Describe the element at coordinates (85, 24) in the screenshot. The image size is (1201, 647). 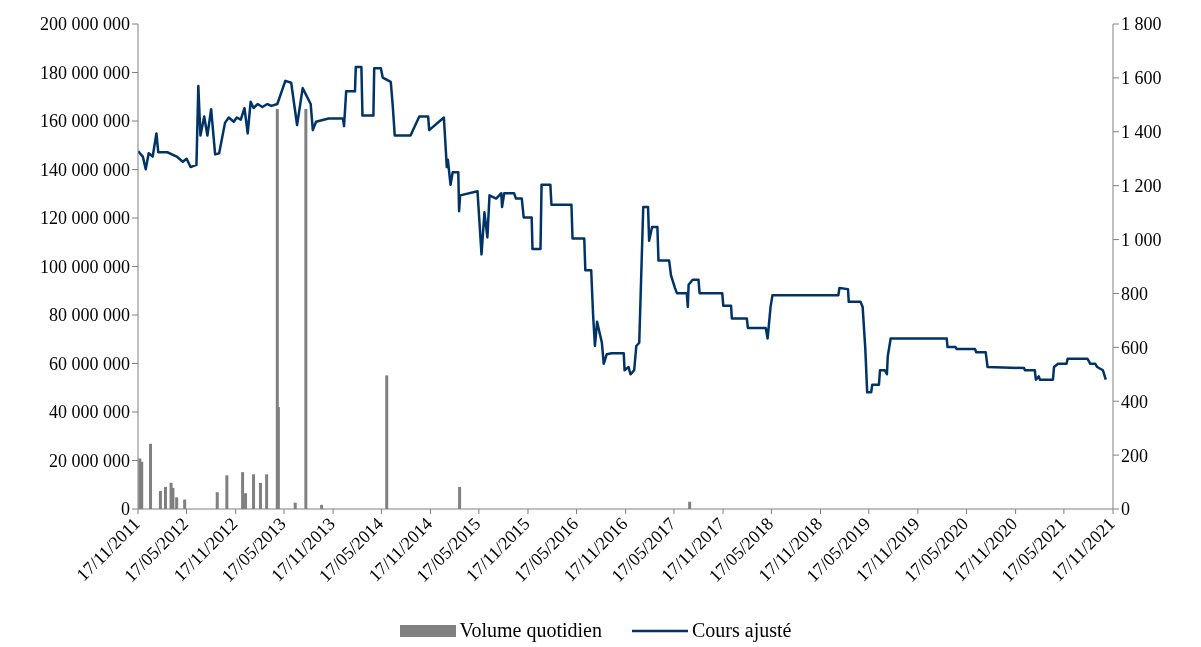
I see `y-tick-label: 200 000 000` at that location.